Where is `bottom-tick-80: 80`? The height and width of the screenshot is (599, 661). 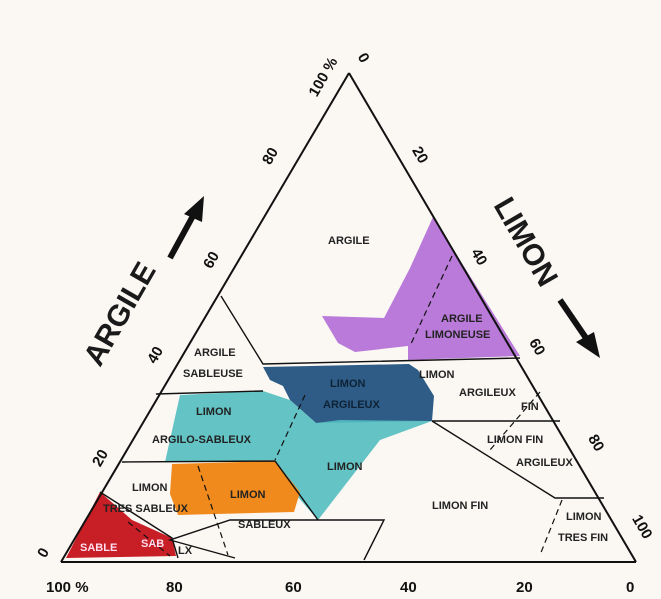
bottom-tick-80: 80 is located at coordinates (174, 587).